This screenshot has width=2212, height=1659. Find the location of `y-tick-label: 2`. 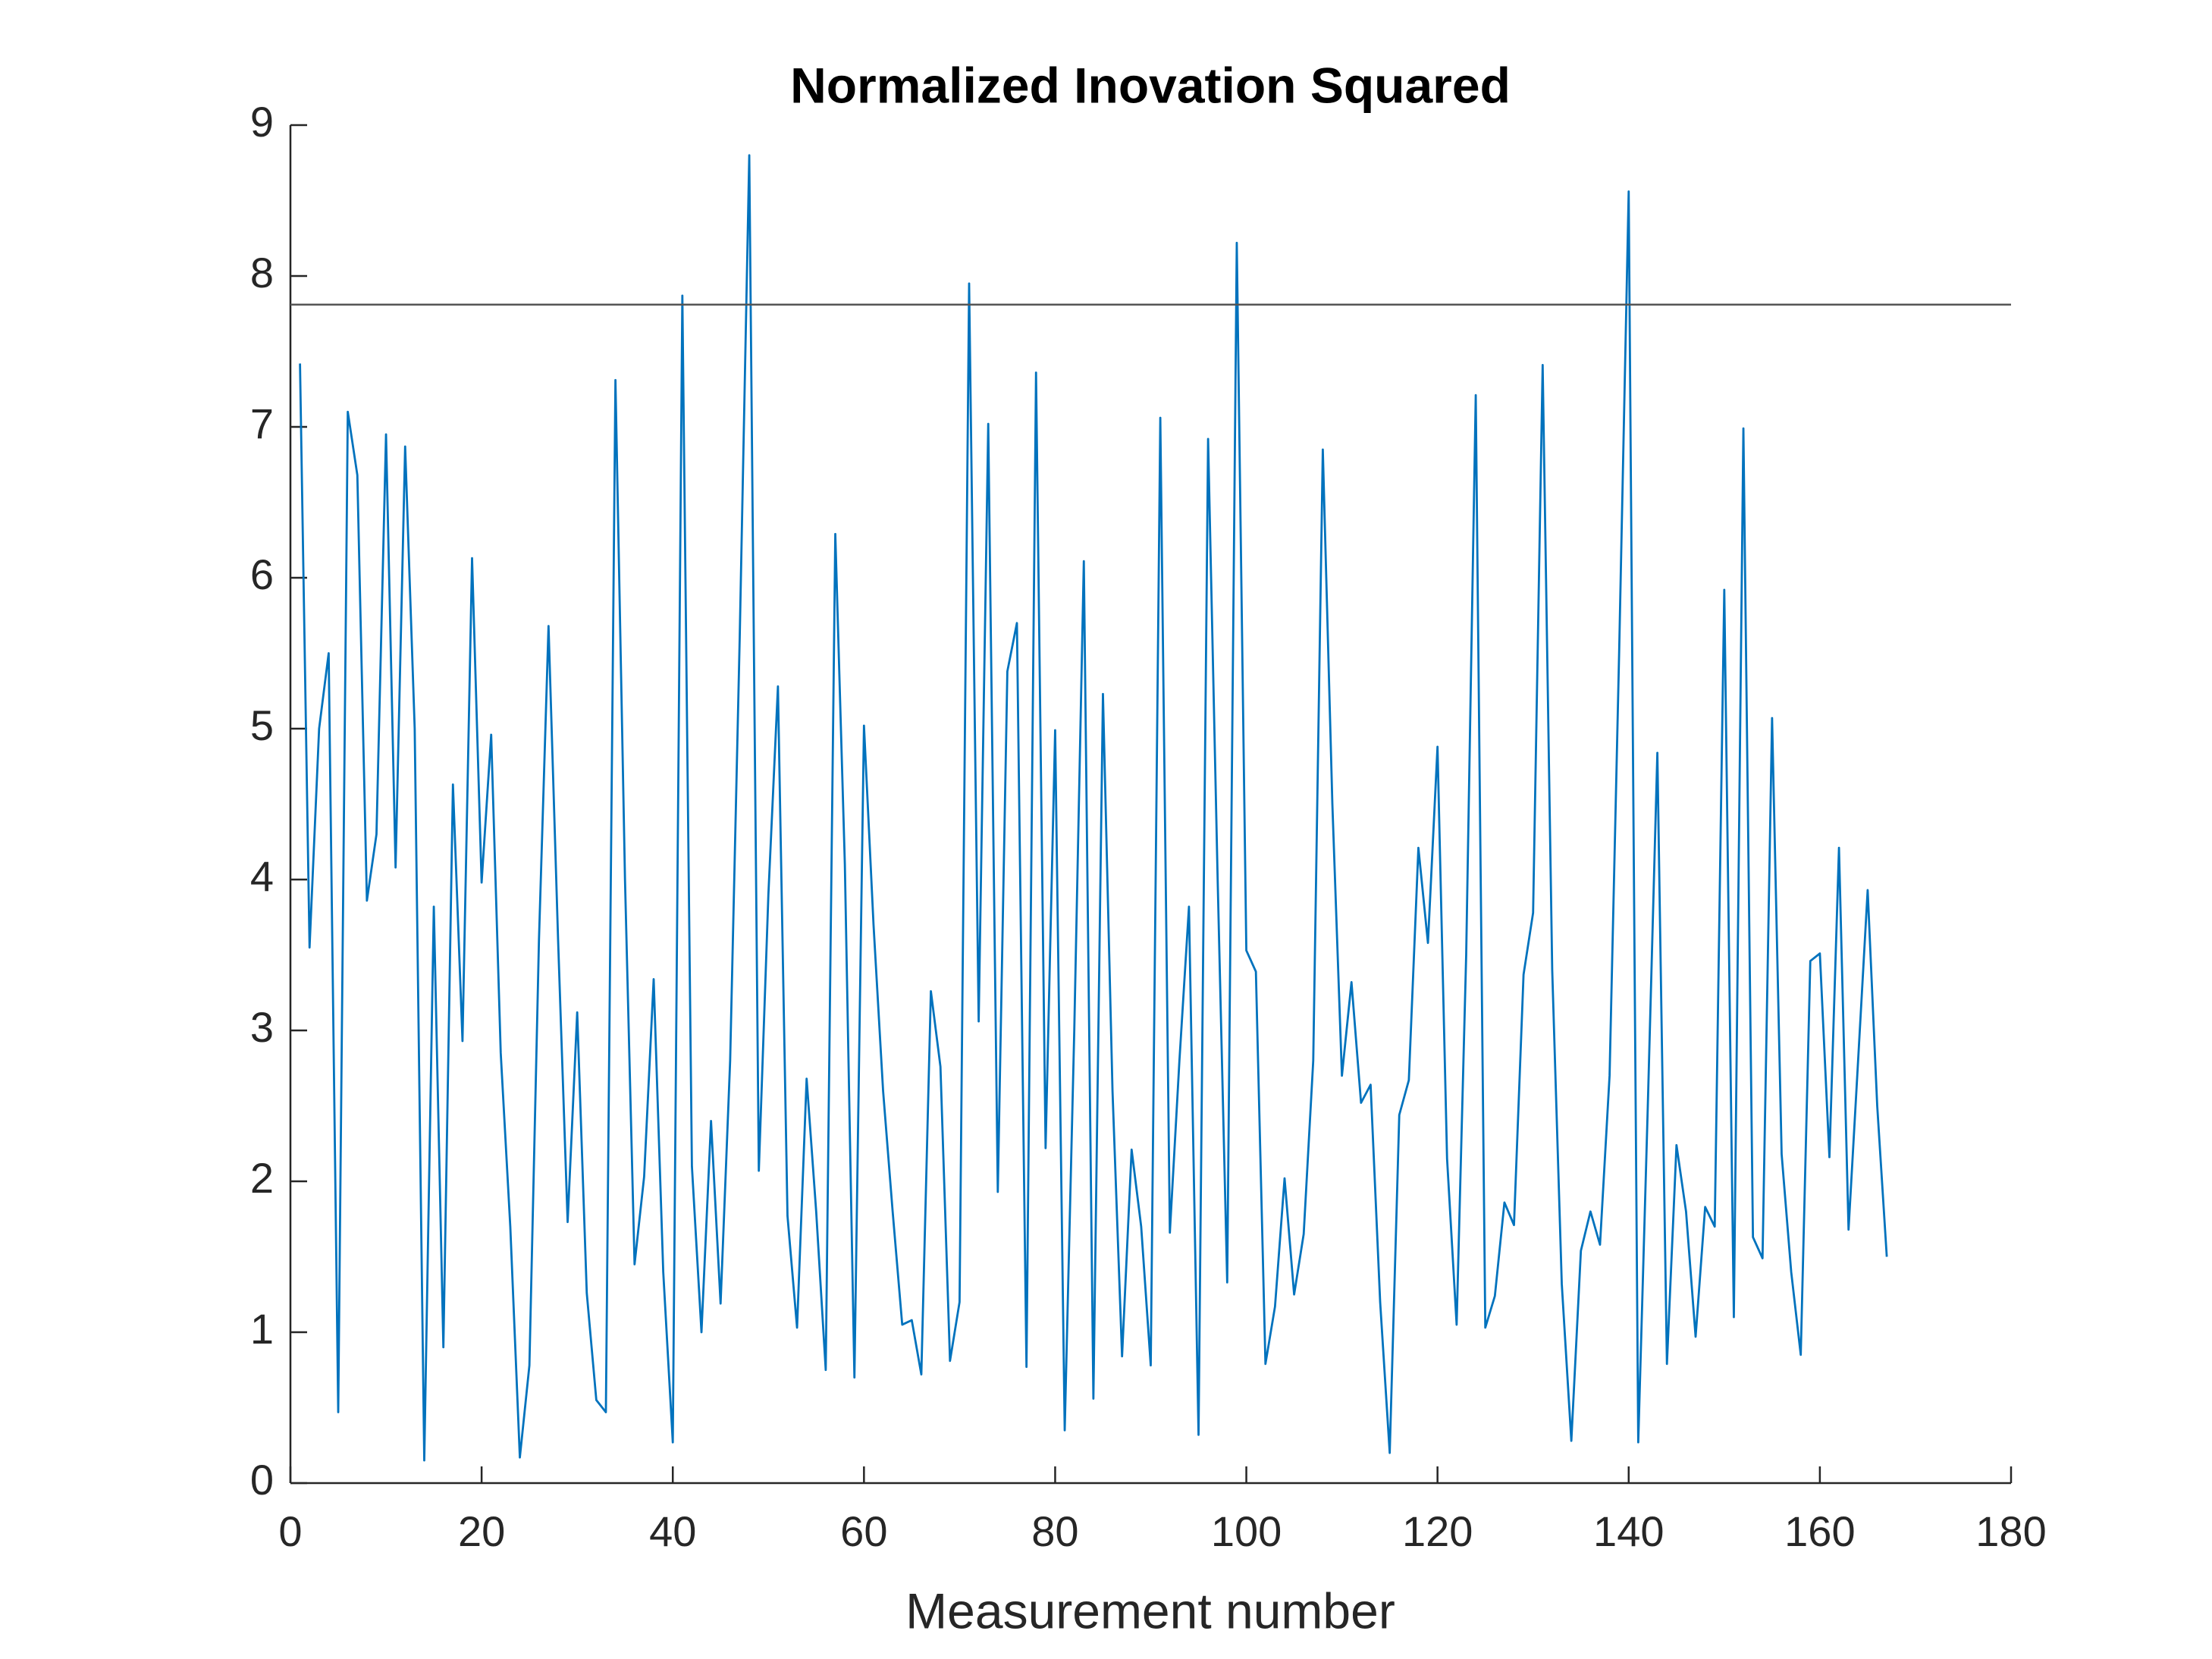

y-tick-label: 2 is located at coordinates (262, 1178).